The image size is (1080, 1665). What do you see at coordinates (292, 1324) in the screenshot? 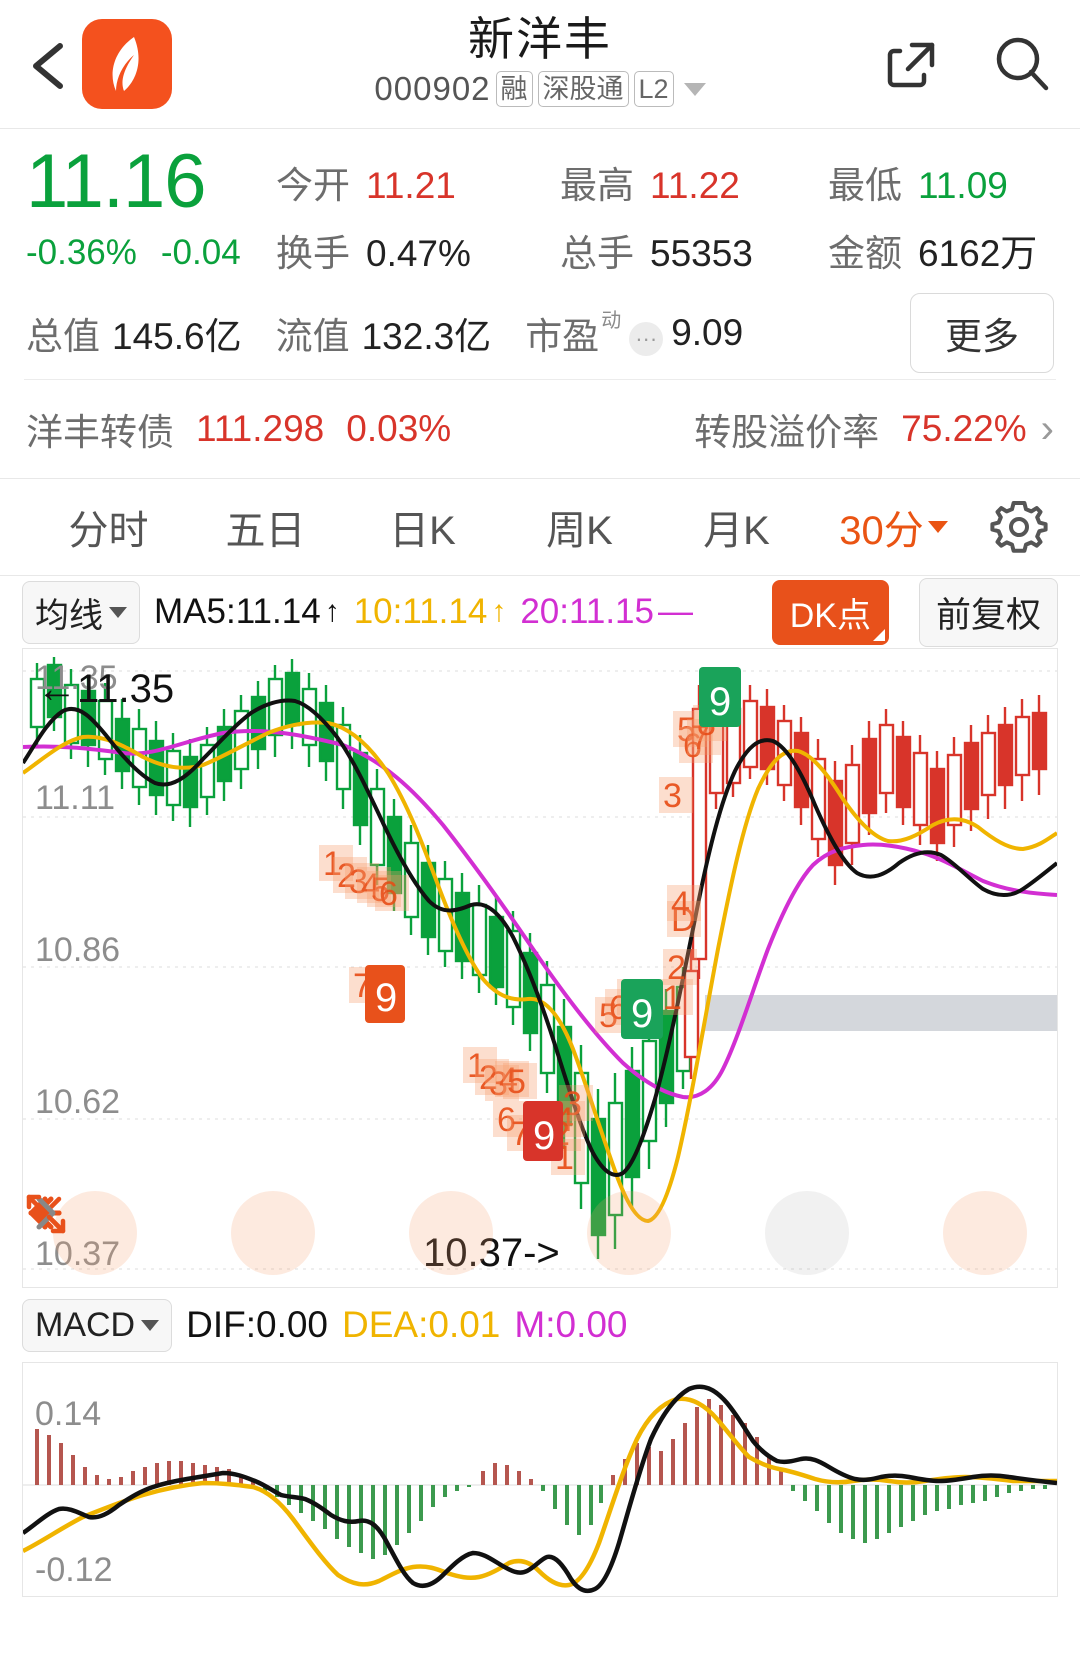
I see `dif-value: 0.00` at bounding box center [292, 1324].